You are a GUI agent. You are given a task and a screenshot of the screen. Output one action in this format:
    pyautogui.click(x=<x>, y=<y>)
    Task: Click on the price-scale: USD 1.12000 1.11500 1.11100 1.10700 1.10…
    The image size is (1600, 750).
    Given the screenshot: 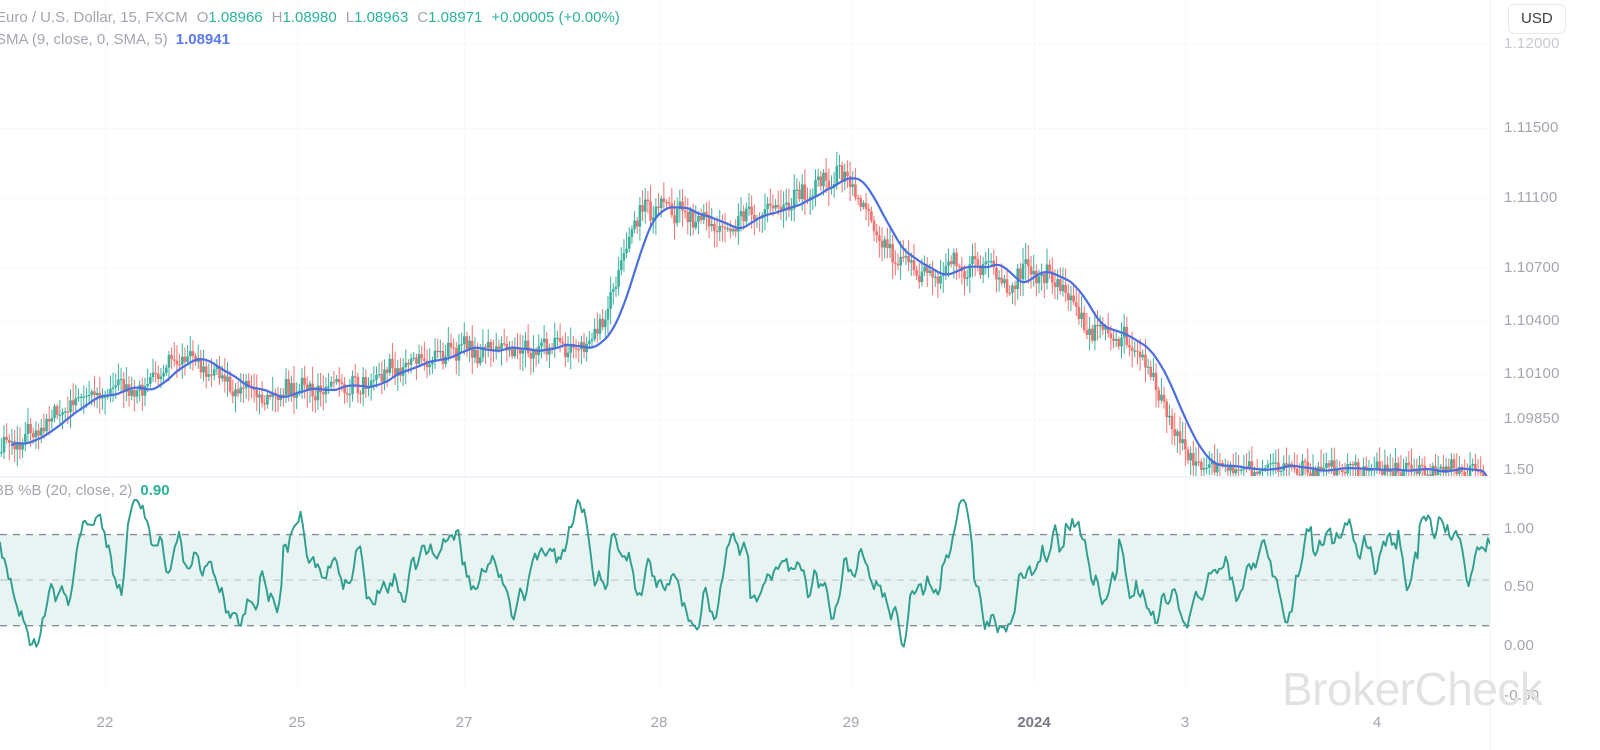 What is the action you would take?
    pyautogui.click(x=1545, y=375)
    